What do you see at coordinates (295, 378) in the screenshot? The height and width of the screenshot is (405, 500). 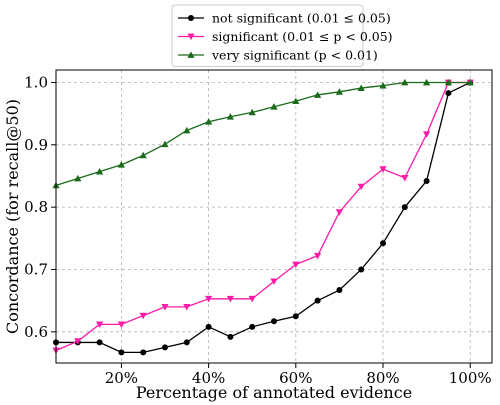 I see `x-tick-label: 60%` at bounding box center [295, 378].